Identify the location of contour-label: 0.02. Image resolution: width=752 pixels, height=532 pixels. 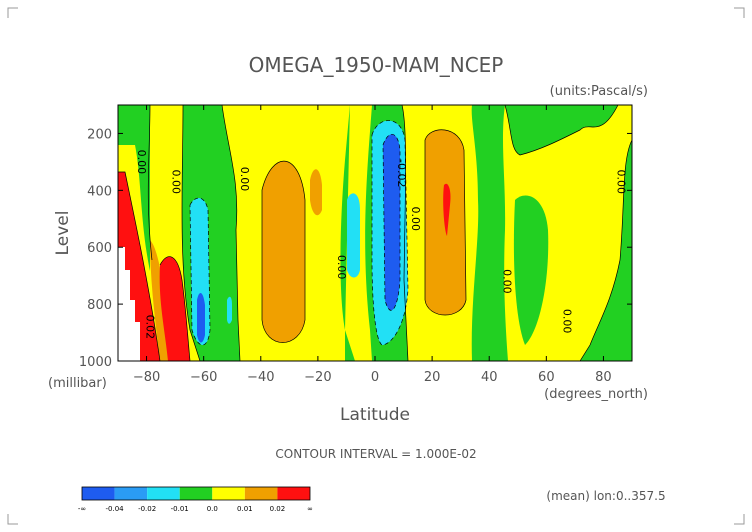
(150, 327).